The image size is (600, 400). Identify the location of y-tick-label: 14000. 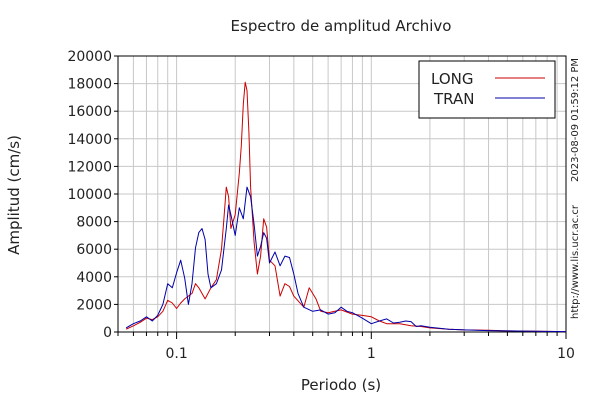
(89, 140).